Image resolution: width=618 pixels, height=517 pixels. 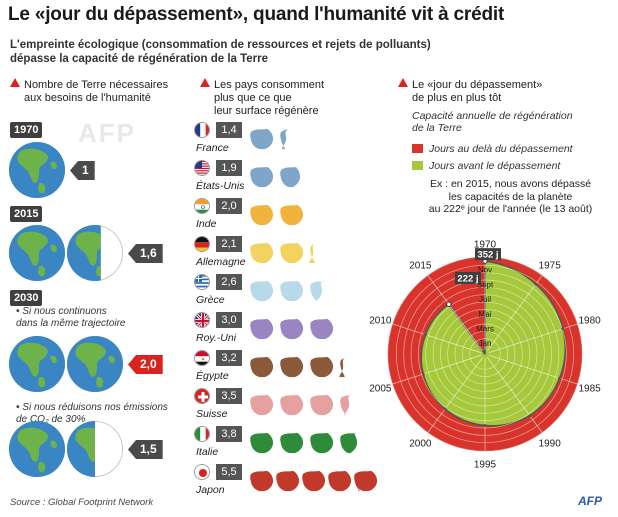 I want to click on country-row: 1,4 France, so click(x=294, y=141).